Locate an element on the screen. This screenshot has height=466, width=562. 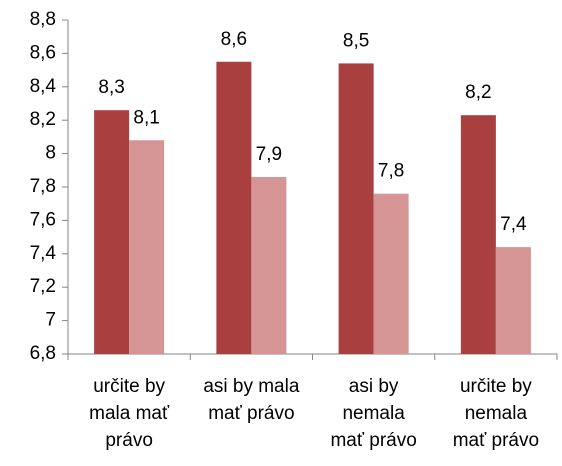
y-tick-label: 8 is located at coordinates (50, 153).